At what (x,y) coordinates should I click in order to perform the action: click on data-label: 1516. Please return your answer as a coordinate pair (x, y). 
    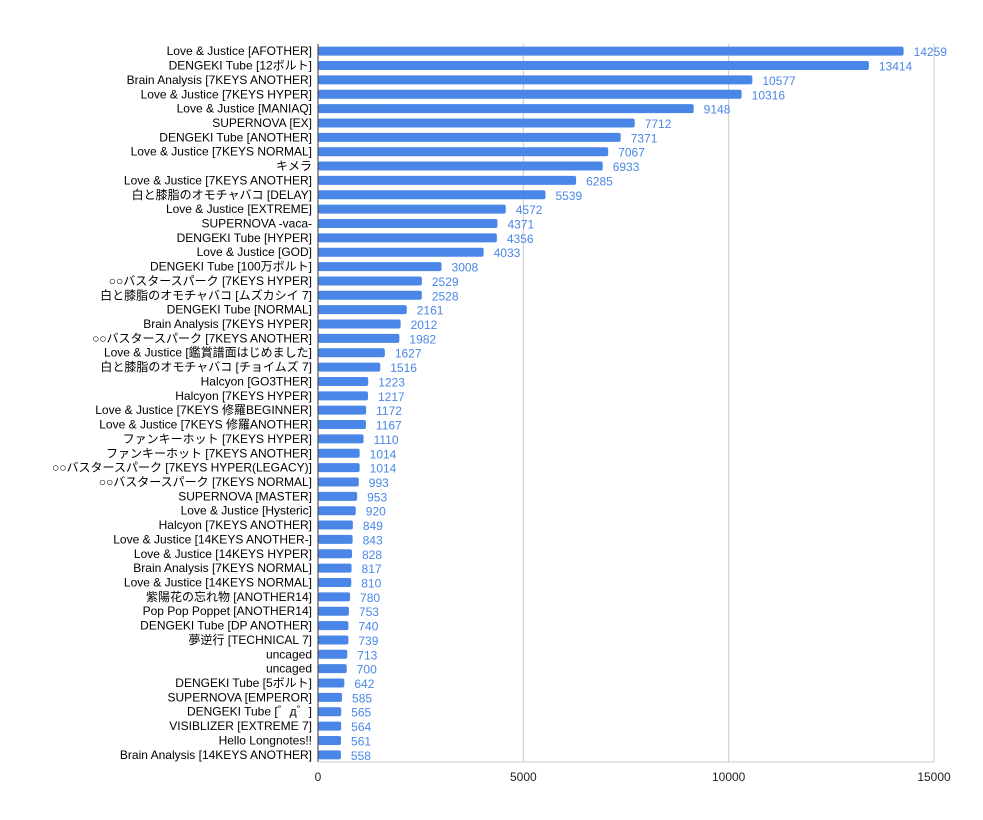
    Looking at the image, I should click on (403, 368).